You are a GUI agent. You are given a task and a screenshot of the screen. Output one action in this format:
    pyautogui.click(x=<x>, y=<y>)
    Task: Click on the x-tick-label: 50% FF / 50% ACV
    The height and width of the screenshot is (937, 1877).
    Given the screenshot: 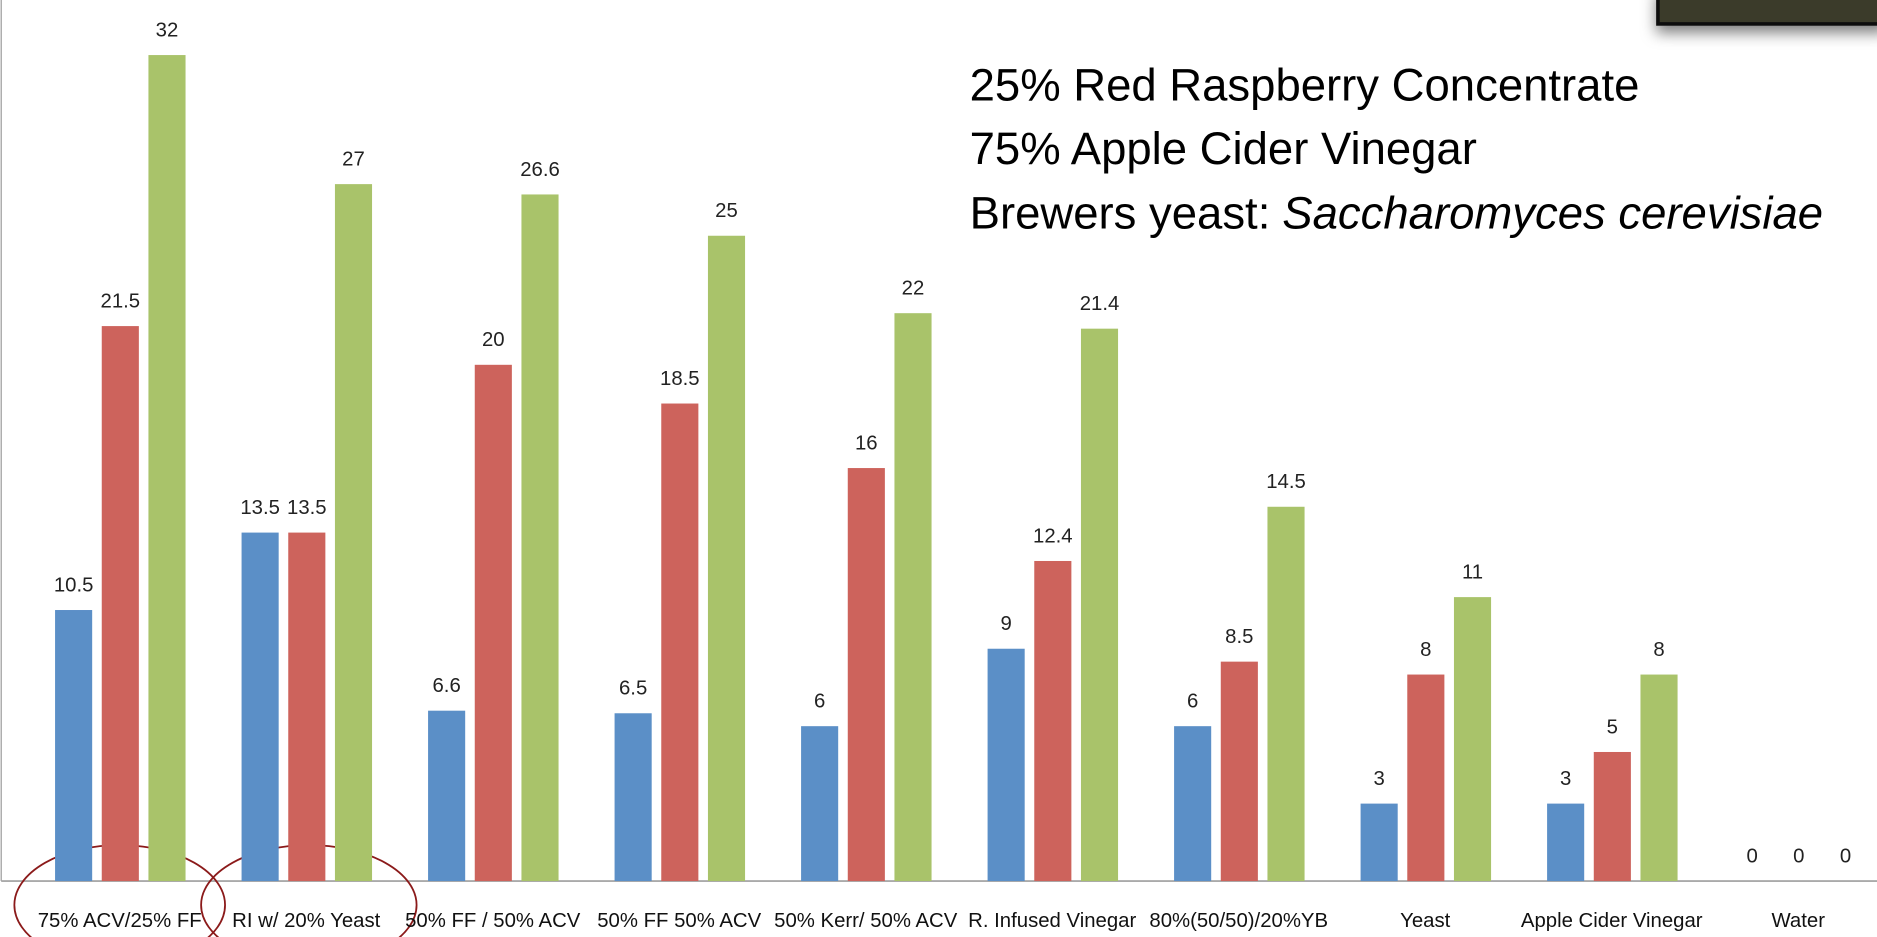 What is the action you would take?
    pyautogui.click(x=493, y=921)
    